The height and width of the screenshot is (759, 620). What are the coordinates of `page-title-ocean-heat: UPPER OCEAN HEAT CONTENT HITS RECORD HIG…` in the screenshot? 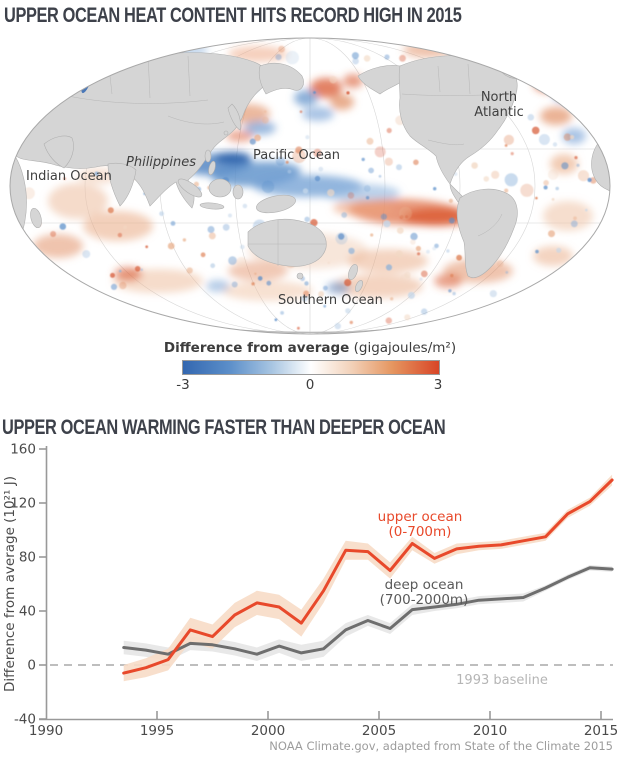 It's located at (233, 15).